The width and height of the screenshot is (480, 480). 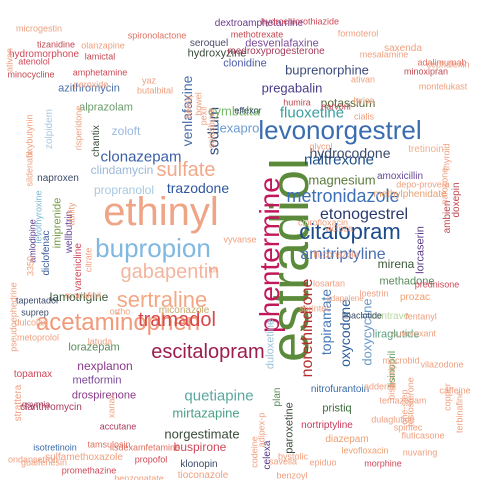 What do you see at coordinates (442, 364) in the screenshot?
I see `word-146: vilazodone` at bounding box center [442, 364].